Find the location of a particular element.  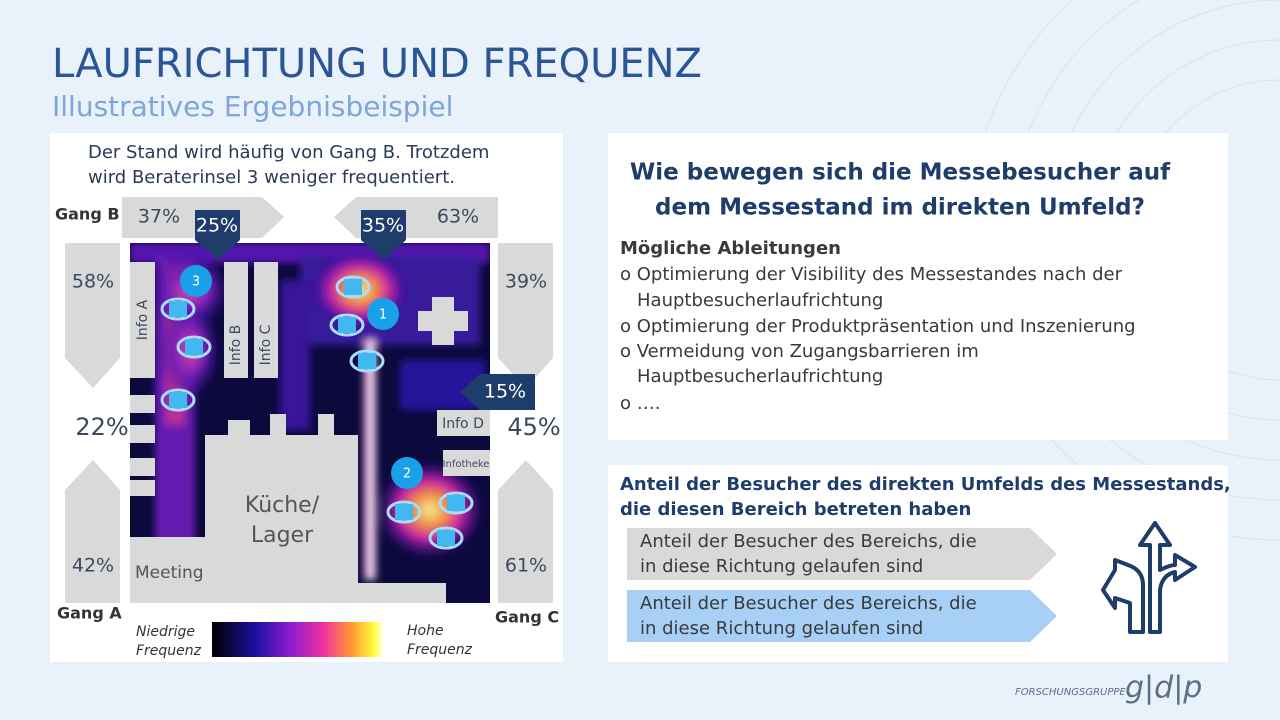

list-item: o …. is located at coordinates (640, 403).